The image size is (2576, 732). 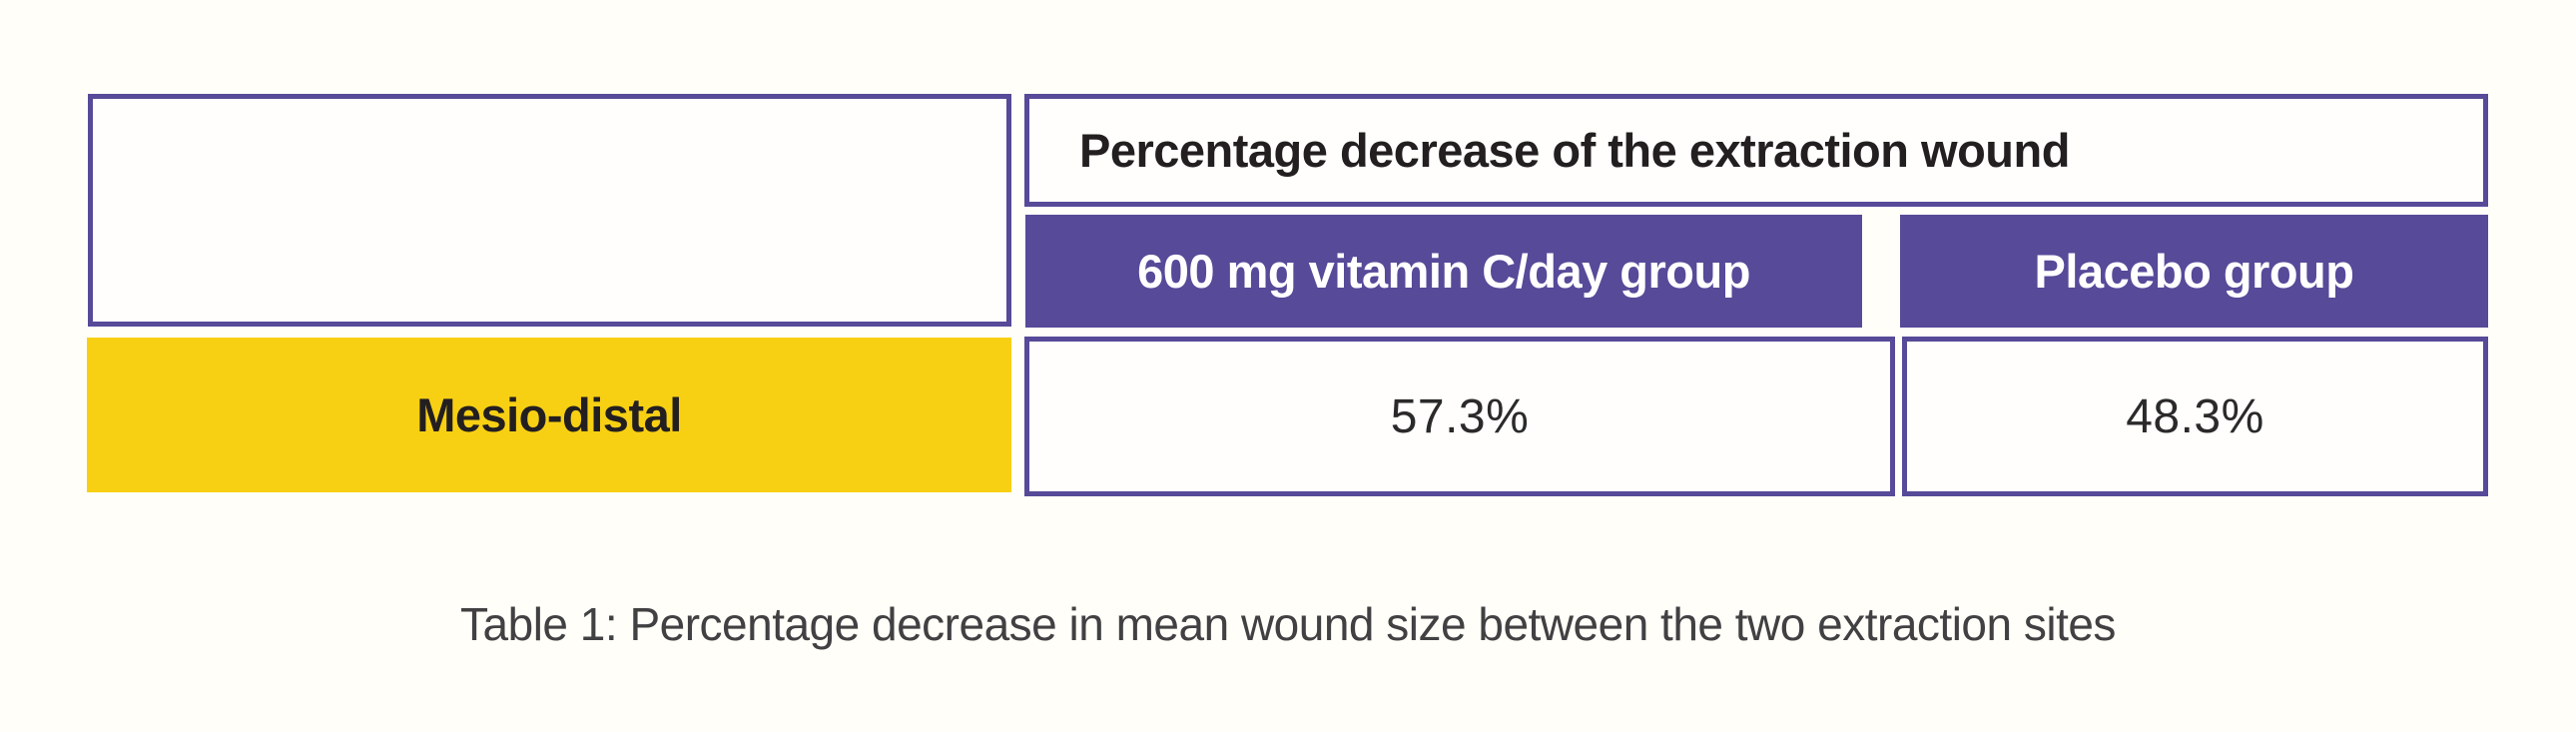 I want to click on value-cell-placebo-group: 48.3%, so click(x=2195, y=416).